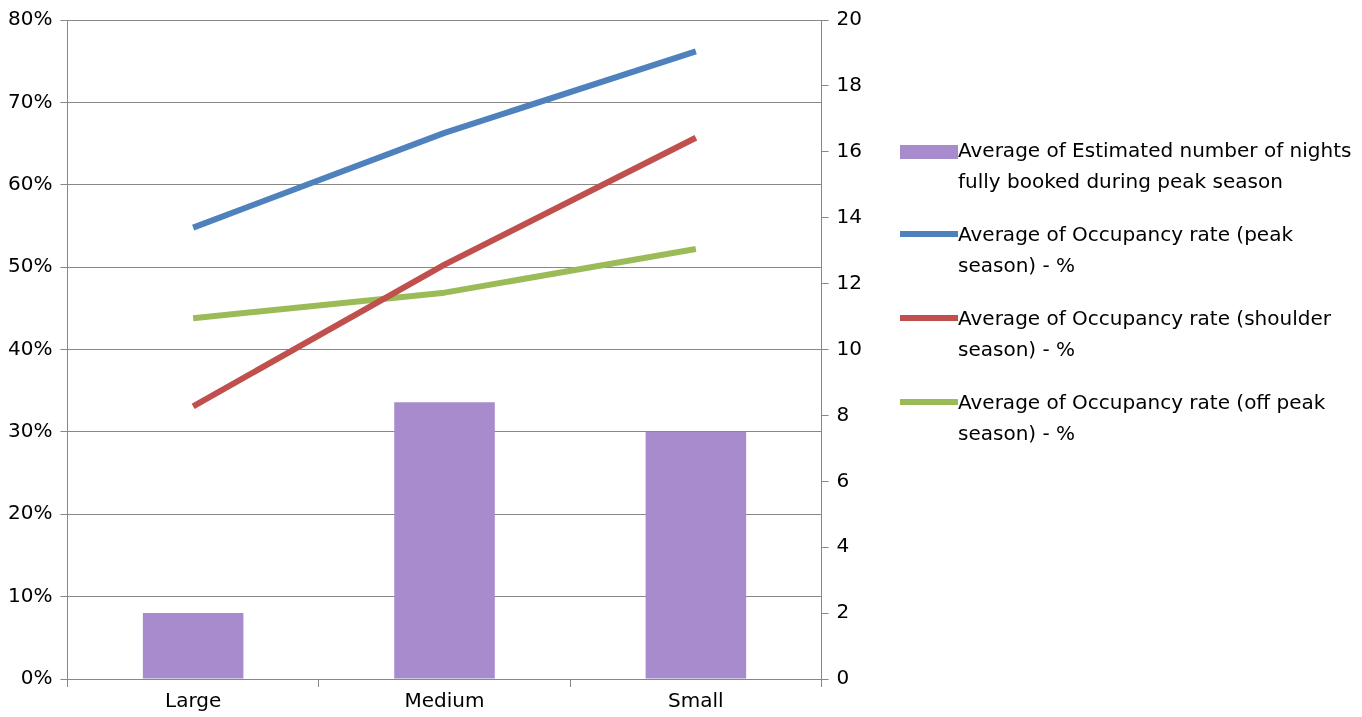  Describe the element at coordinates (1145, 334) in the screenshot. I see `legend-label: Average of Occupancy rate (shoulder season) - %` at that location.